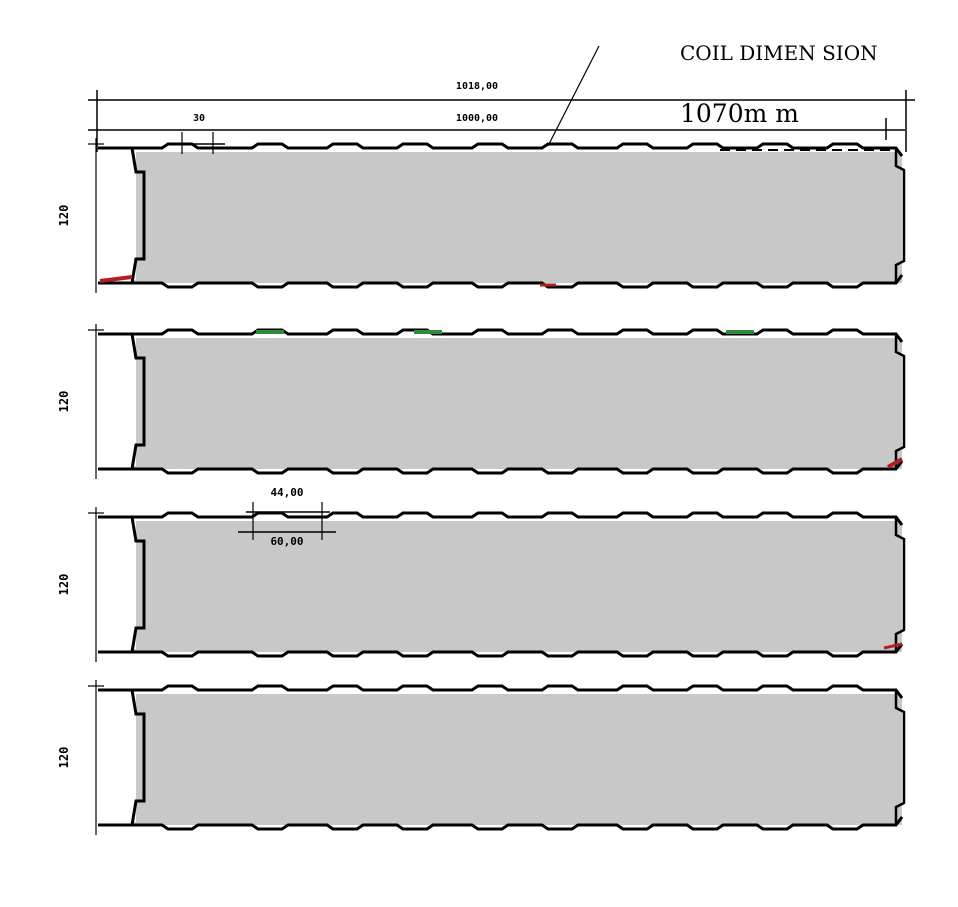  I want to click on rib-bottom-width-label: 60,00, so click(286, 541).